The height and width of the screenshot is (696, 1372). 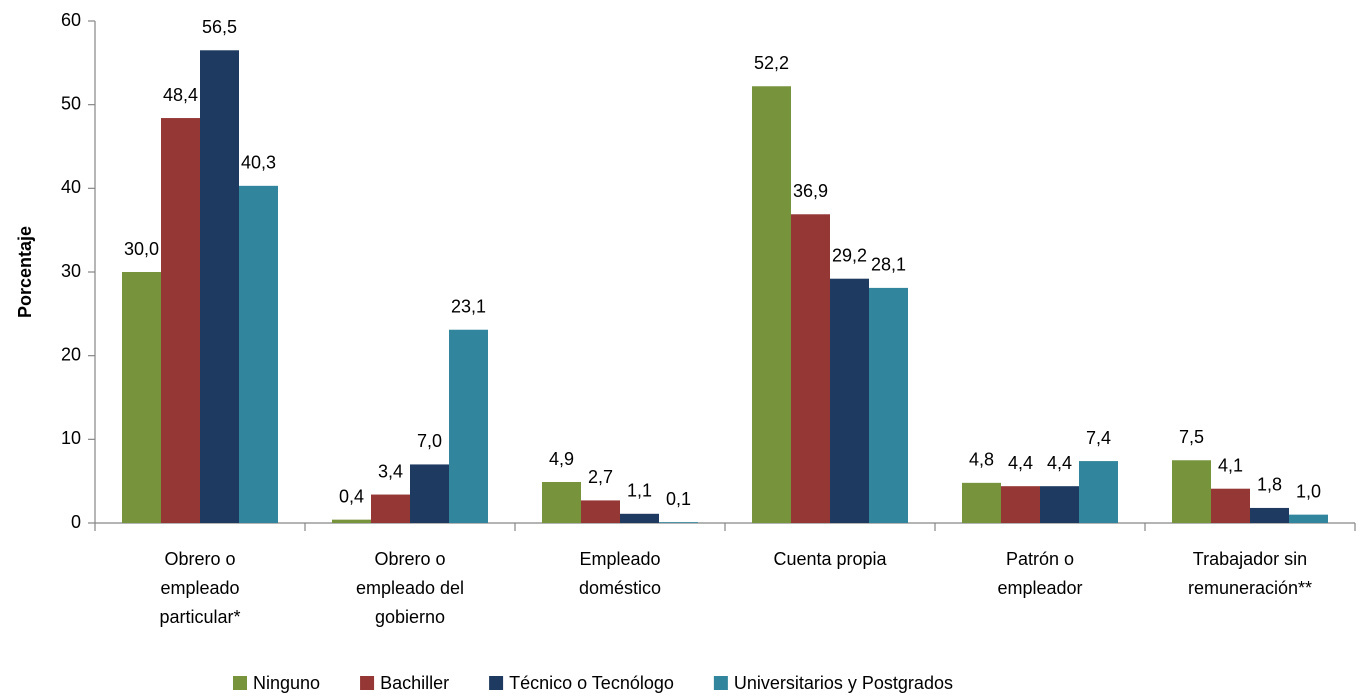 I want to click on data-label: 7,5, so click(x=1191, y=437).